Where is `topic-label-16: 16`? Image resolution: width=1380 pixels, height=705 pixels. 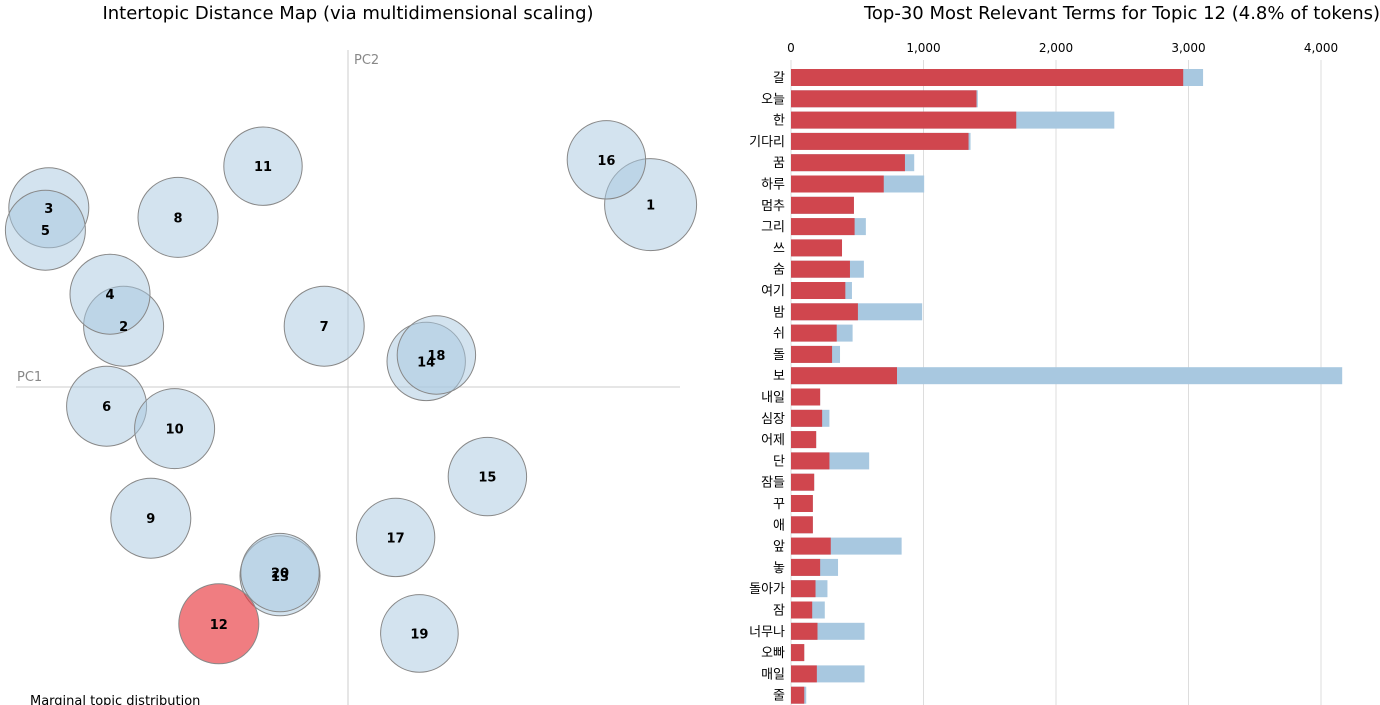 topic-label-16: 16 is located at coordinates (606, 161).